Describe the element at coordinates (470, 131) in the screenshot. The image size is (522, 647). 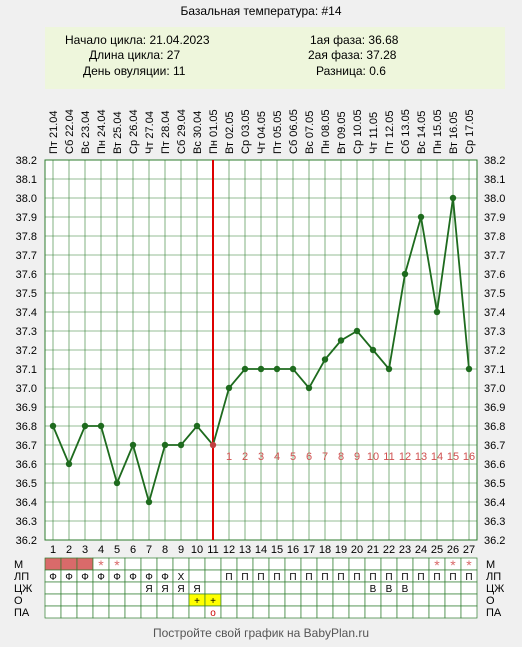
I see `x-date-label: Ср 17.05` at that location.